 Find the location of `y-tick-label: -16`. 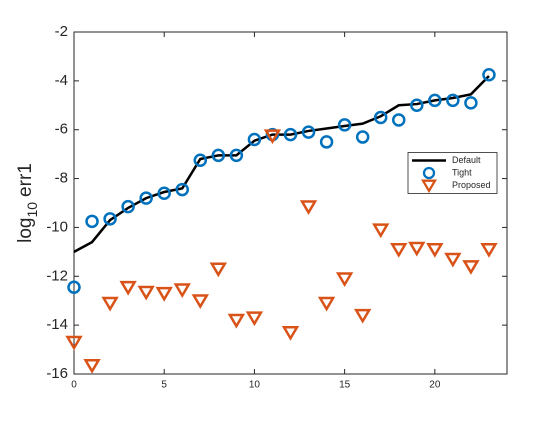

y-tick-label: -16 is located at coordinates (57, 373).